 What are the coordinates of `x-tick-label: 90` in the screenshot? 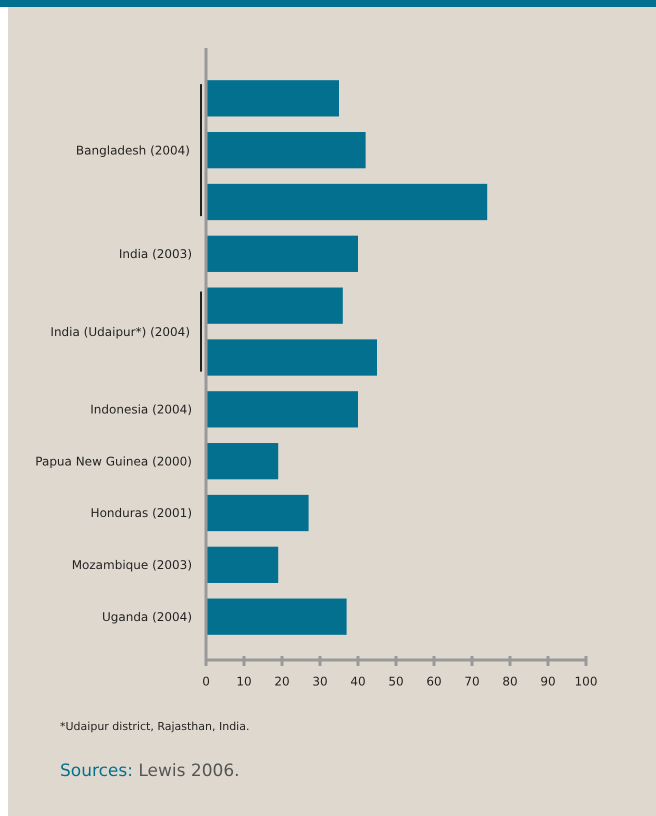 It's located at (548, 681).